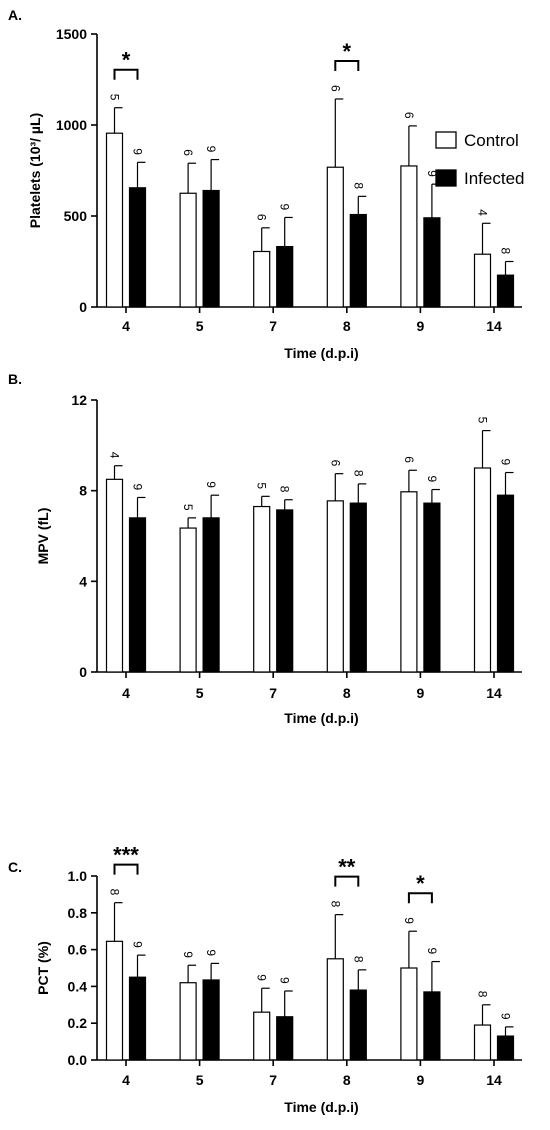 Image resolution: width=550 pixels, height=1130 pixels. Describe the element at coordinates (78, 1060) in the screenshot. I see `y-tick-label: 0.0` at that location.